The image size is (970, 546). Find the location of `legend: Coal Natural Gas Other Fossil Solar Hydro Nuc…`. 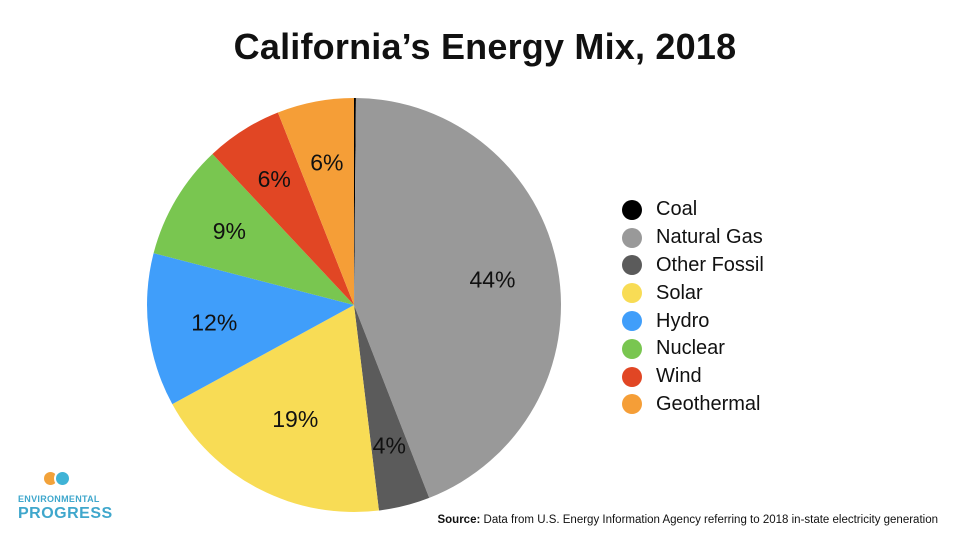

legend: Coal Natural Gas Other Fossil Solar Hydro Nuc… is located at coordinates (693, 307).